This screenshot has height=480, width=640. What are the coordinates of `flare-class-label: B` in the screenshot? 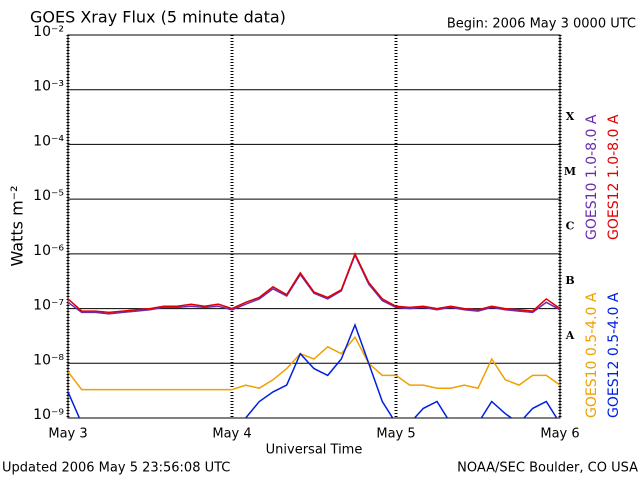 It's located at (569, 280).